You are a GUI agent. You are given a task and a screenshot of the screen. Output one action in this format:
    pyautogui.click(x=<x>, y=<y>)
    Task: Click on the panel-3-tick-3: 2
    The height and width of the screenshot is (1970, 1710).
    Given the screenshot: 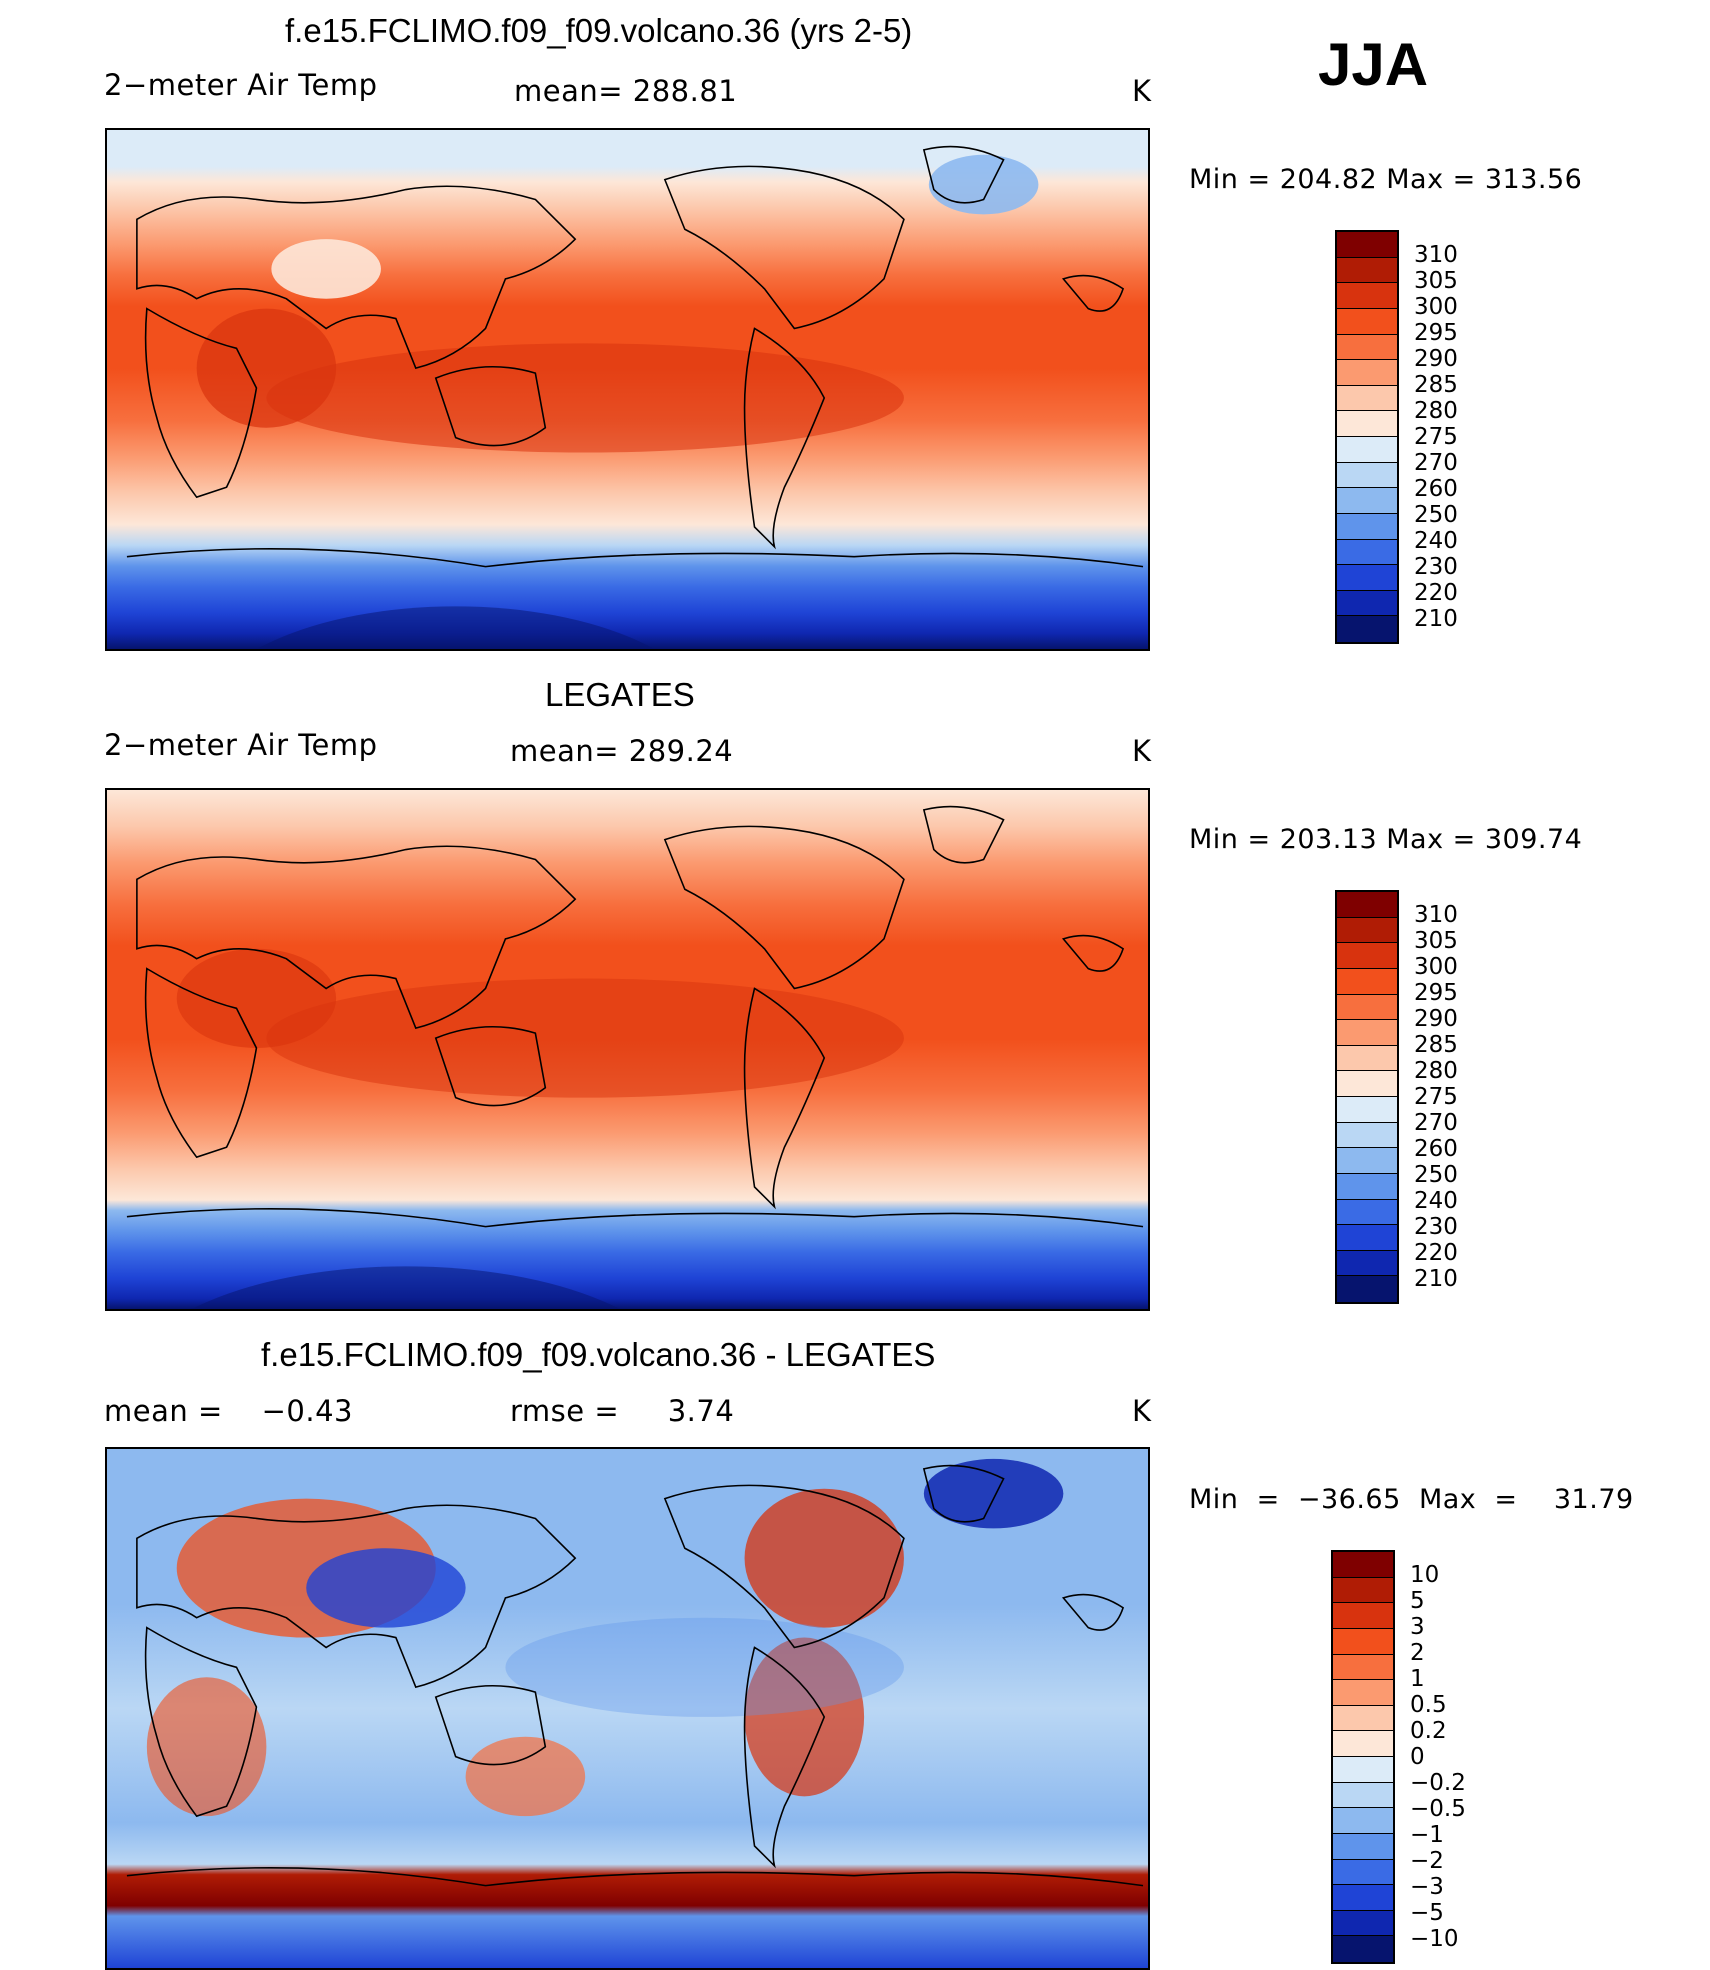 What is the action you would take?
    pyautogui.click(x=1417, y=1653)
    